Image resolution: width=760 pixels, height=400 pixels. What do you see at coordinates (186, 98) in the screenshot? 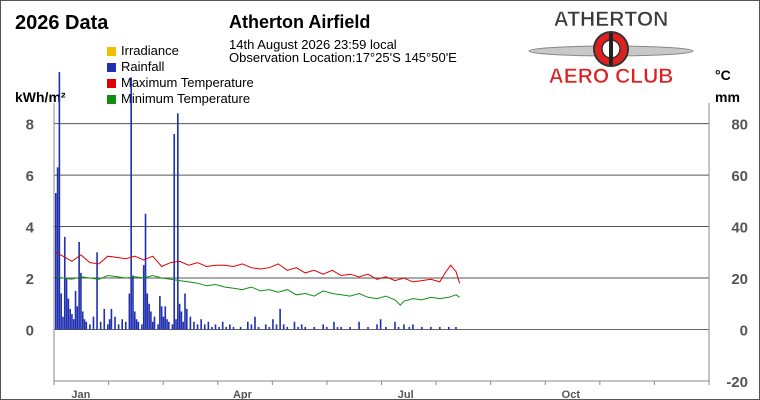
I see `legend-label-min-temp: Minimum Temperature` at bounding box center [186, 98].